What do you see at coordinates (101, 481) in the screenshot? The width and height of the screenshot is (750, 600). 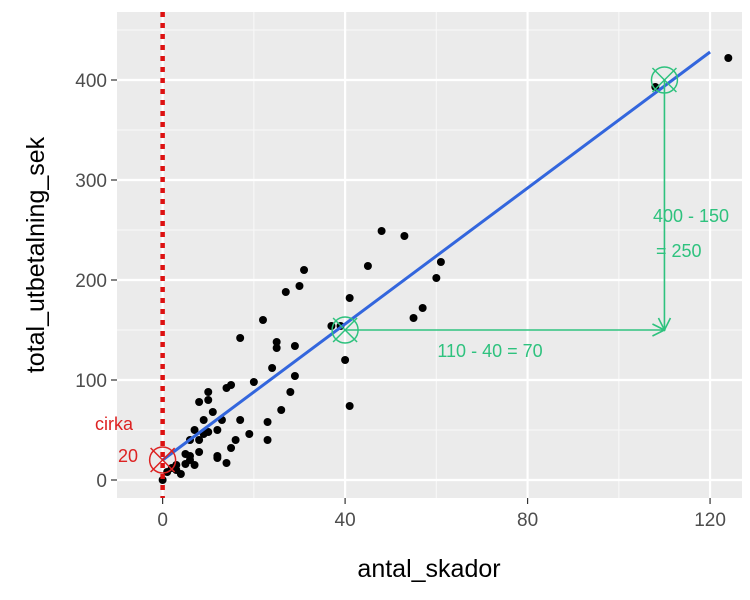 I see `y-tick-label: 0` at bounding box center [101, 481].